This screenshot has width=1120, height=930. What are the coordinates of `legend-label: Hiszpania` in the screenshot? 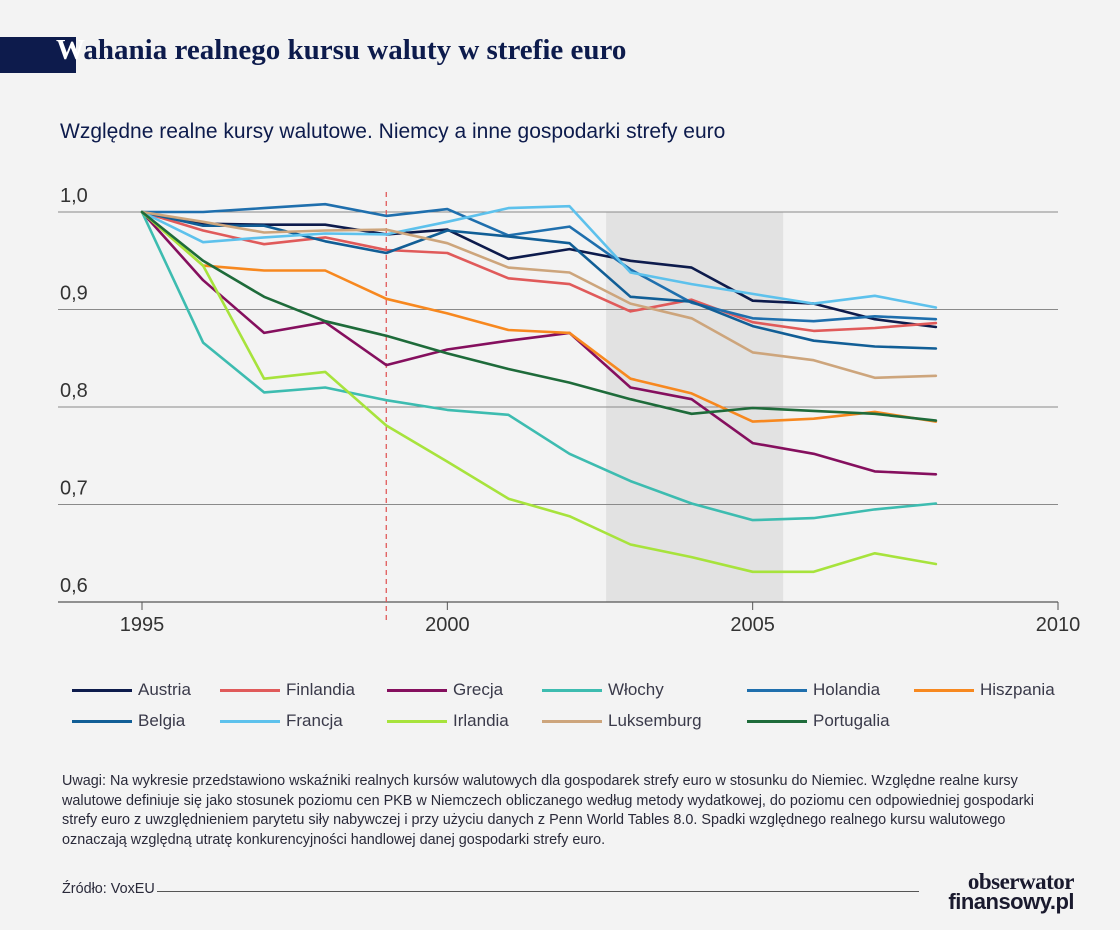 It's located at (1017, 689).